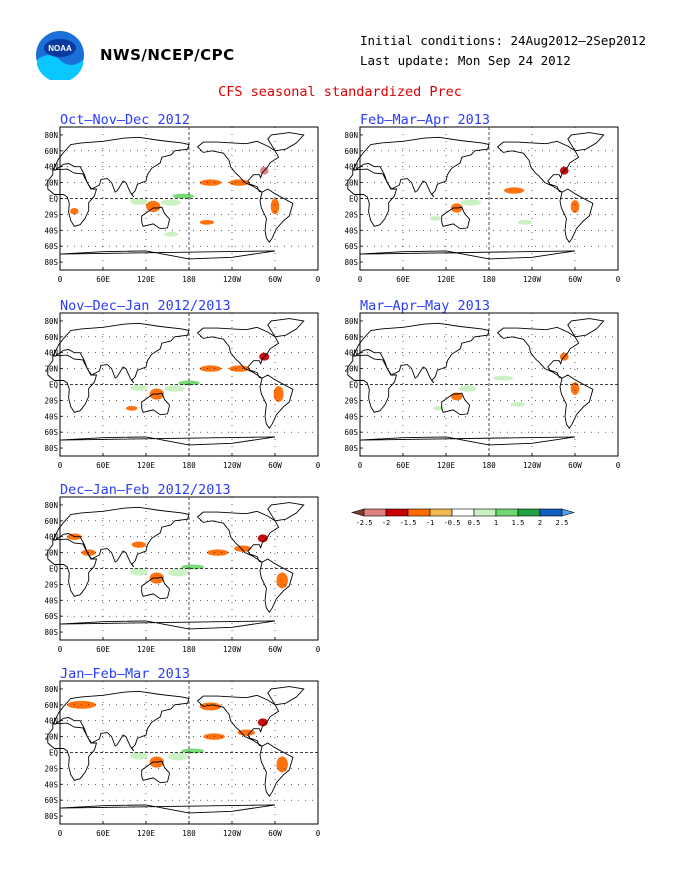 The image size is (680, 880). What do you see at coordinates (167, 55) in the screenshot?
I see `agency-label: NWS/NCEP/CPC` at bounding box center [167, 55].